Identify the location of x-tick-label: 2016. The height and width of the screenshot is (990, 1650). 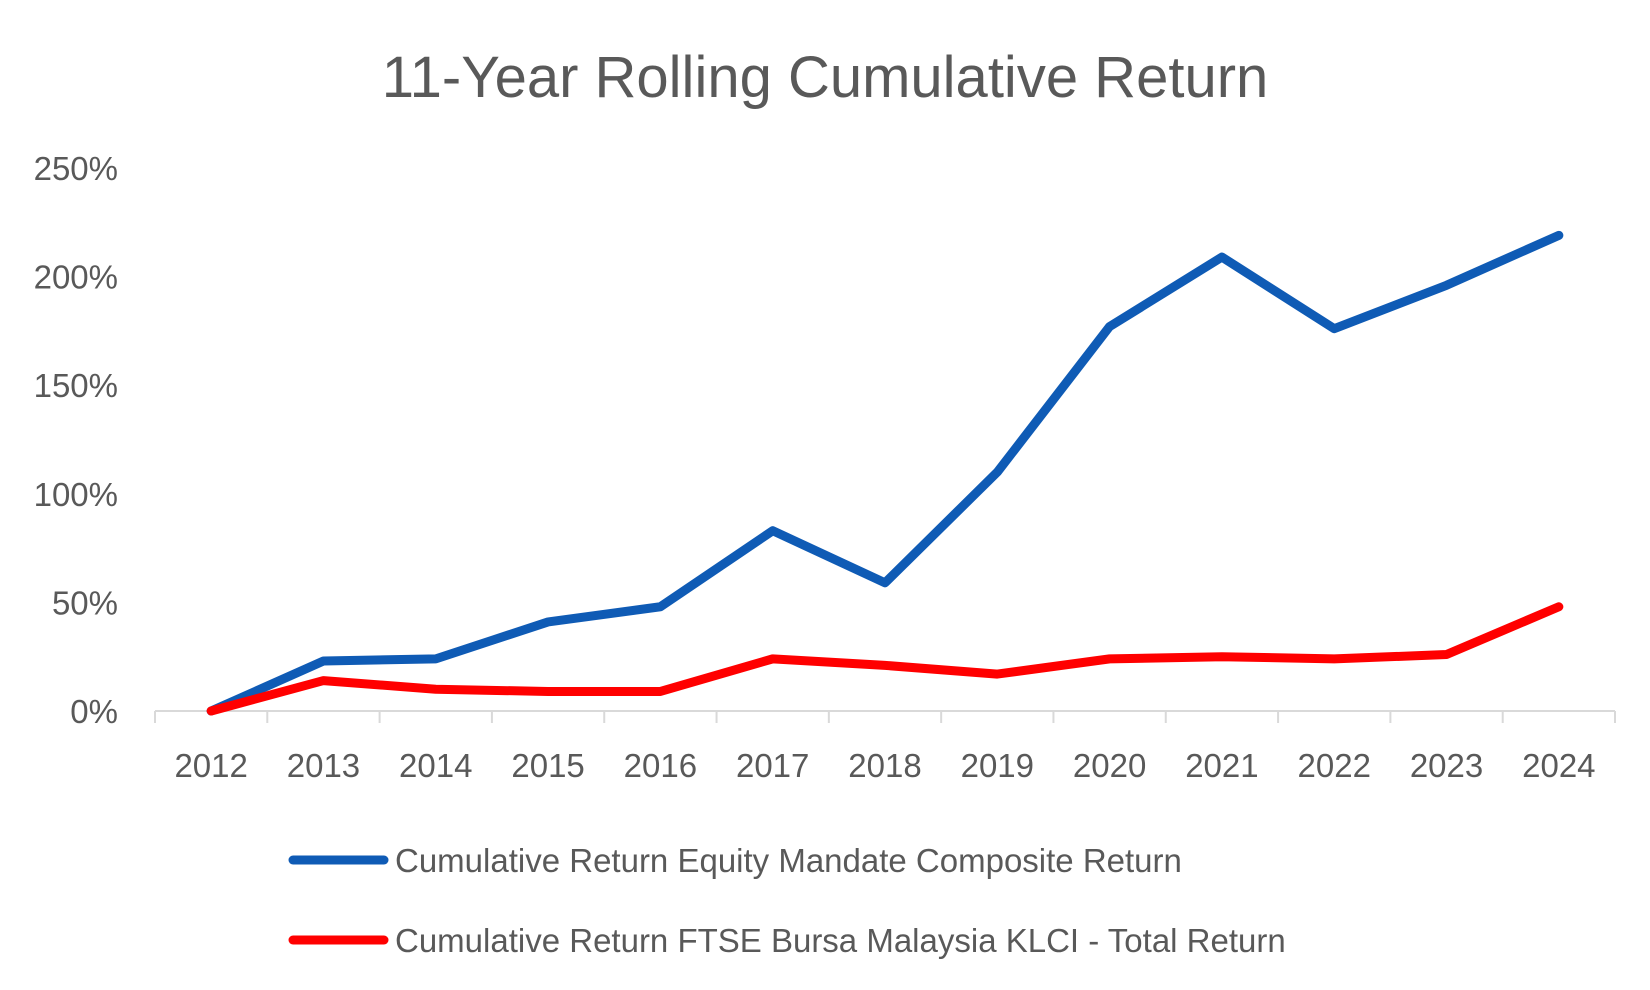
(660, 765).